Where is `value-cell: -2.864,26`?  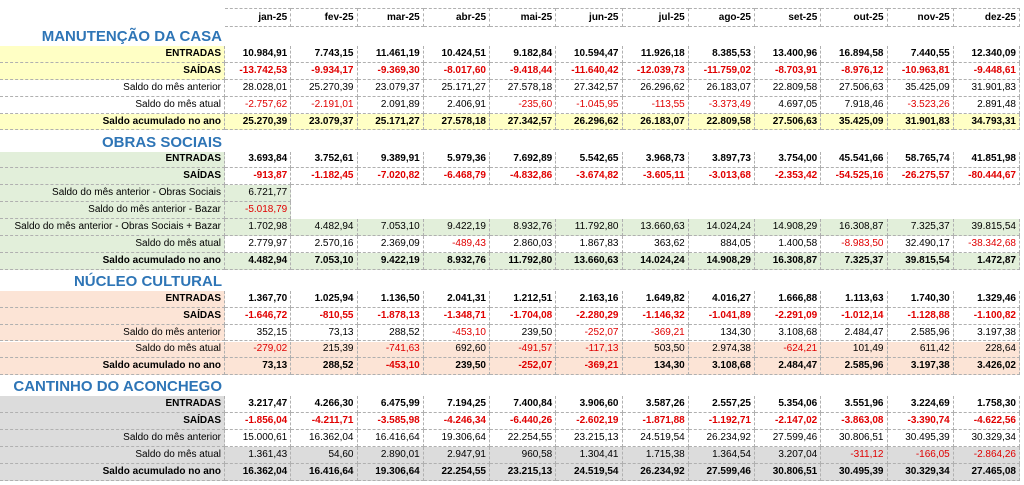
value-cell: -2.864,26 is located at coordinates (986, 455).